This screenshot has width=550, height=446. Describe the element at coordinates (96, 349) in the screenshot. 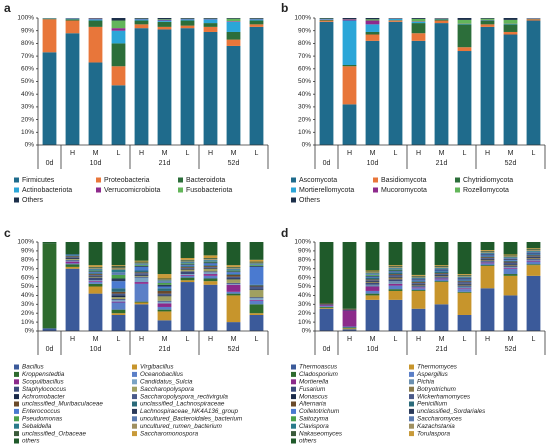

I see `group-label: 10d` at that location.